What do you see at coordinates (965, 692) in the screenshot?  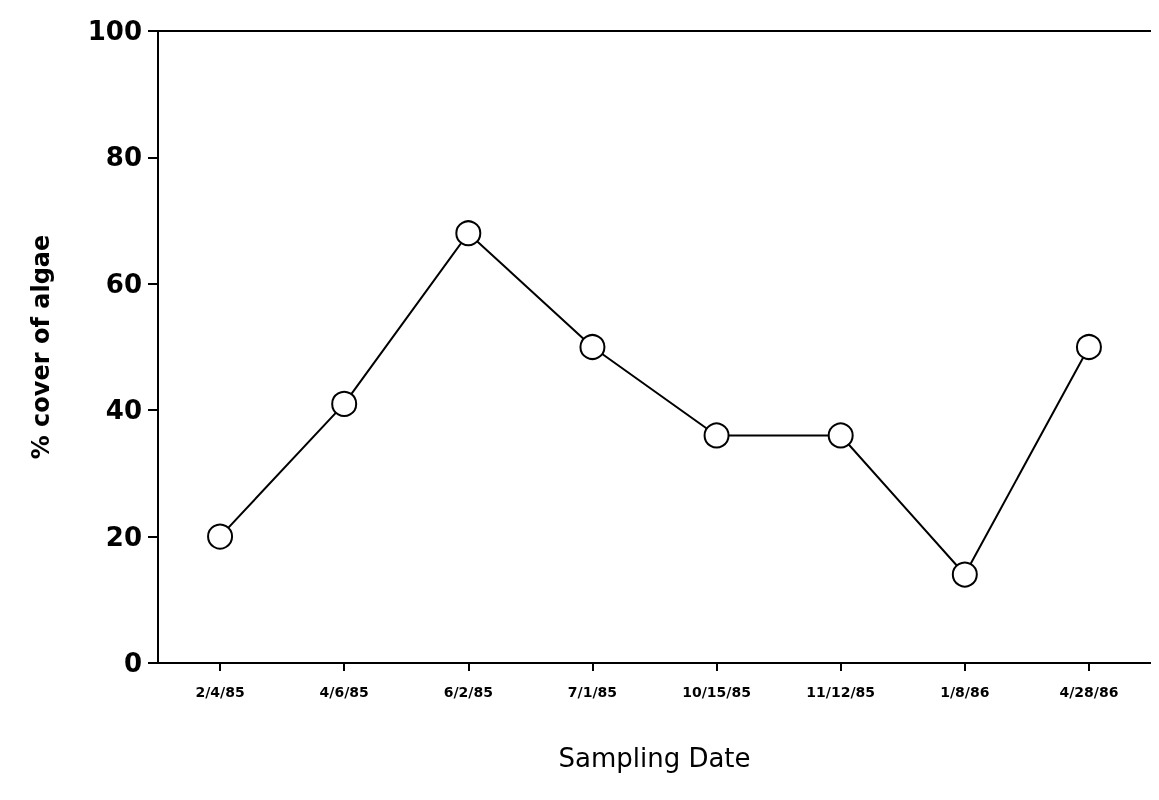 I see `x-tick-label: 1/8/86` at bounding box center [965, 692].